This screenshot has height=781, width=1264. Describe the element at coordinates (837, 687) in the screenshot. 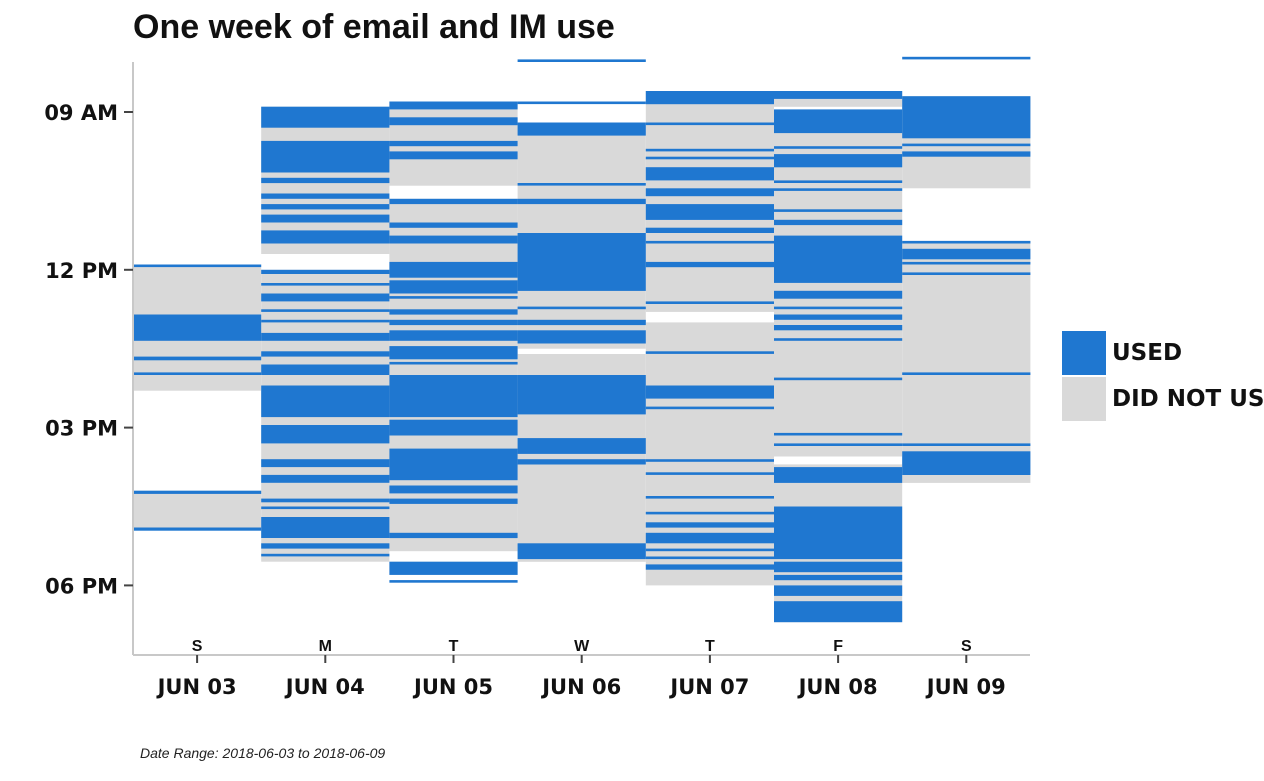

I see `date-tick-label: JUN 08` at that location.